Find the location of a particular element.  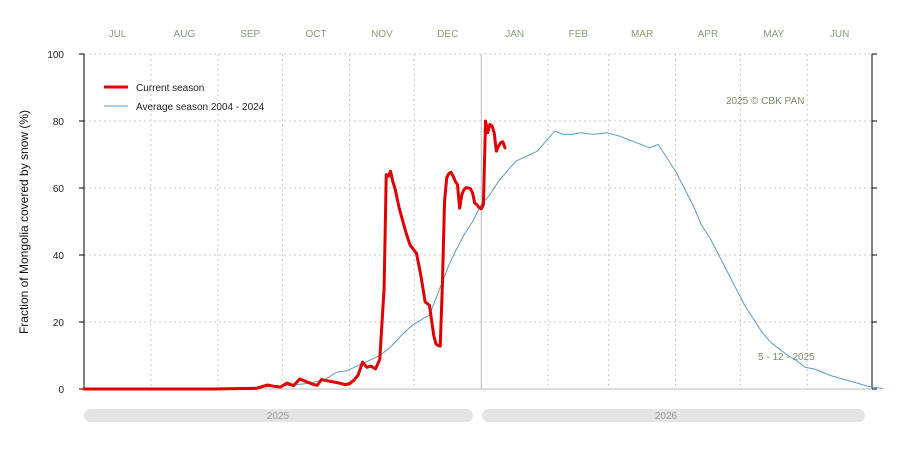

year-label-2025: 2025 is located at coordinates (278, 416).